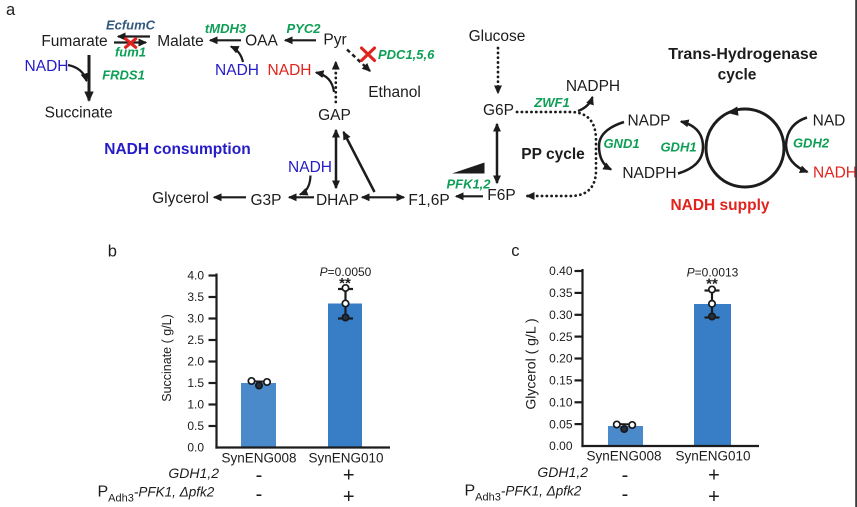 This screenshot has height=507, width=857. Describe the element at coordinates (195, 297) in the screenshot. I see `svg-text: 3.5` at that location.